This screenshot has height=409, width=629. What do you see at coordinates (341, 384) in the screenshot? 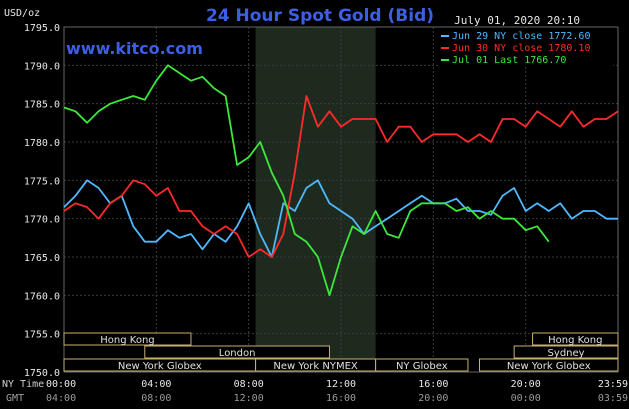
I see `x-tick-label-ny: 12:00` at bounding box center [341, 384].